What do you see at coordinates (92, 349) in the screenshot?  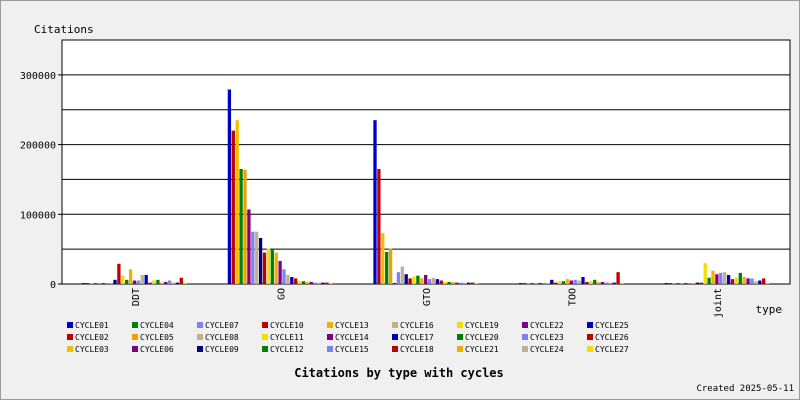 I see `legend-label: CYCLE03` at bounding box center [92, 349].